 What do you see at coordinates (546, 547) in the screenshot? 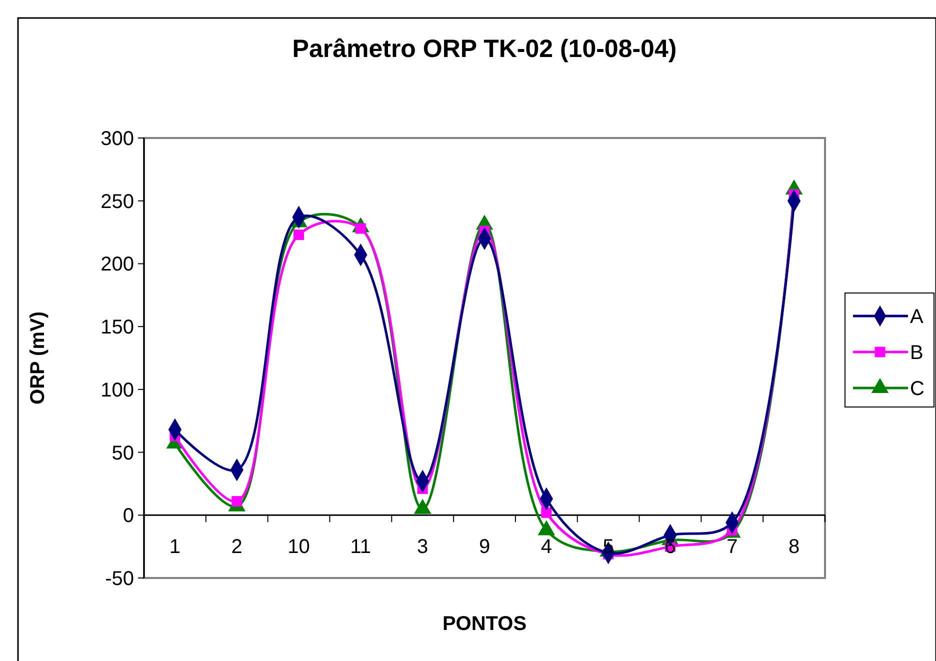
I see `x-tick-label: 4` at bounding box center [546, 547].